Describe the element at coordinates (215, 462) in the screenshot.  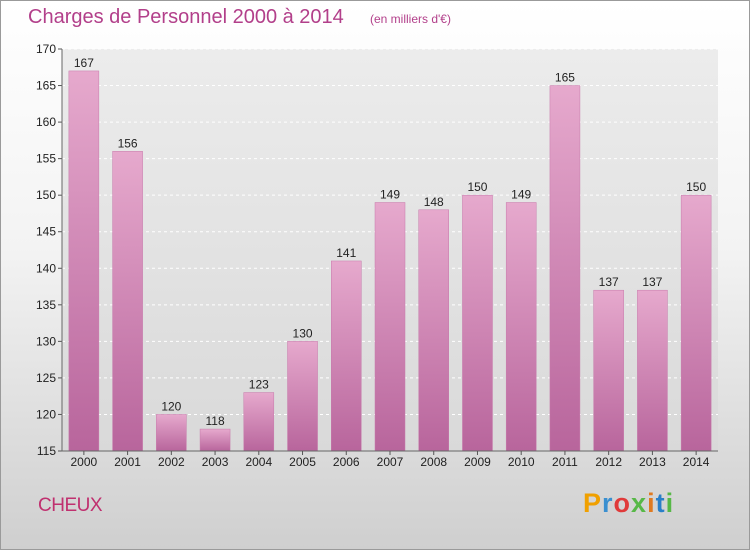
I see `x-tick-label: 2003` at that location.